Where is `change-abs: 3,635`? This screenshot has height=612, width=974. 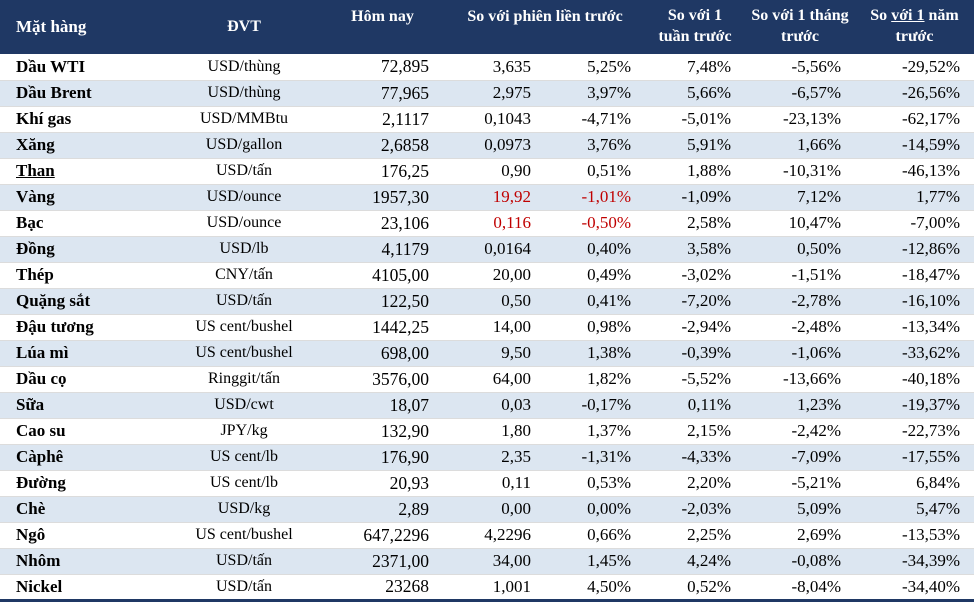
change-abs: 3,635 is located at coordinates (511, 66).